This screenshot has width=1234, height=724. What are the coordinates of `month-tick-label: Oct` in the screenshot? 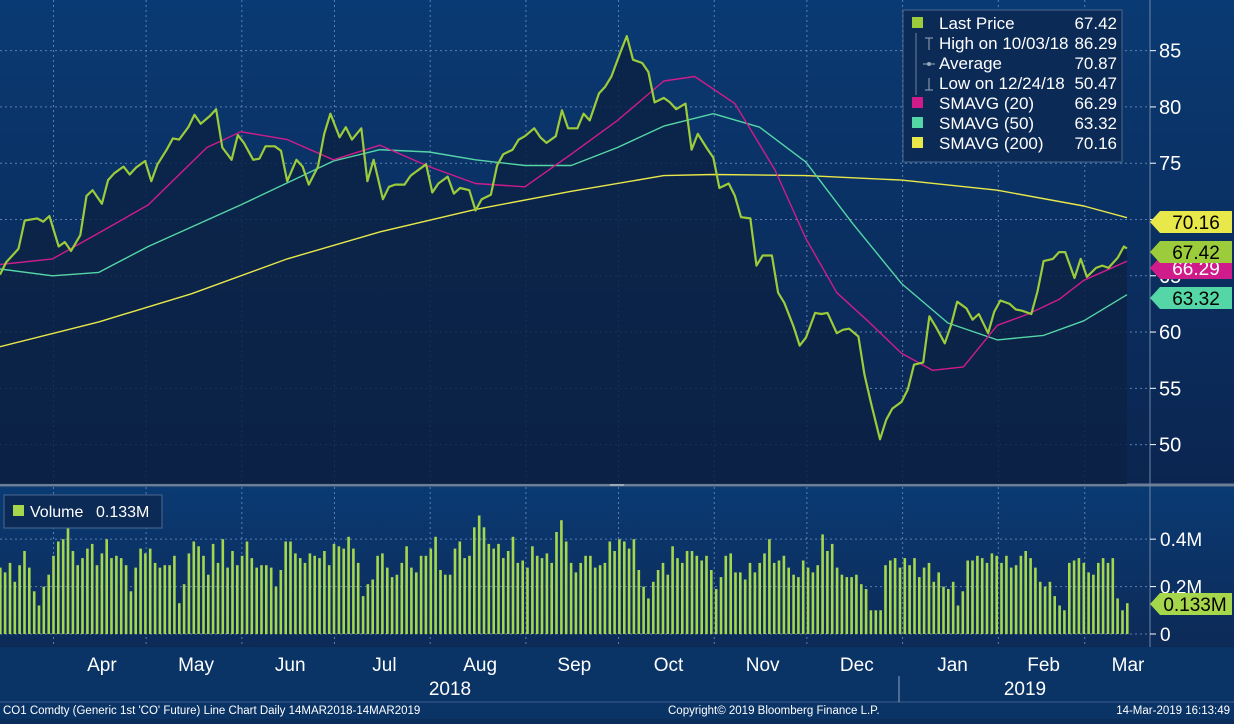 It's located at (669, 665).